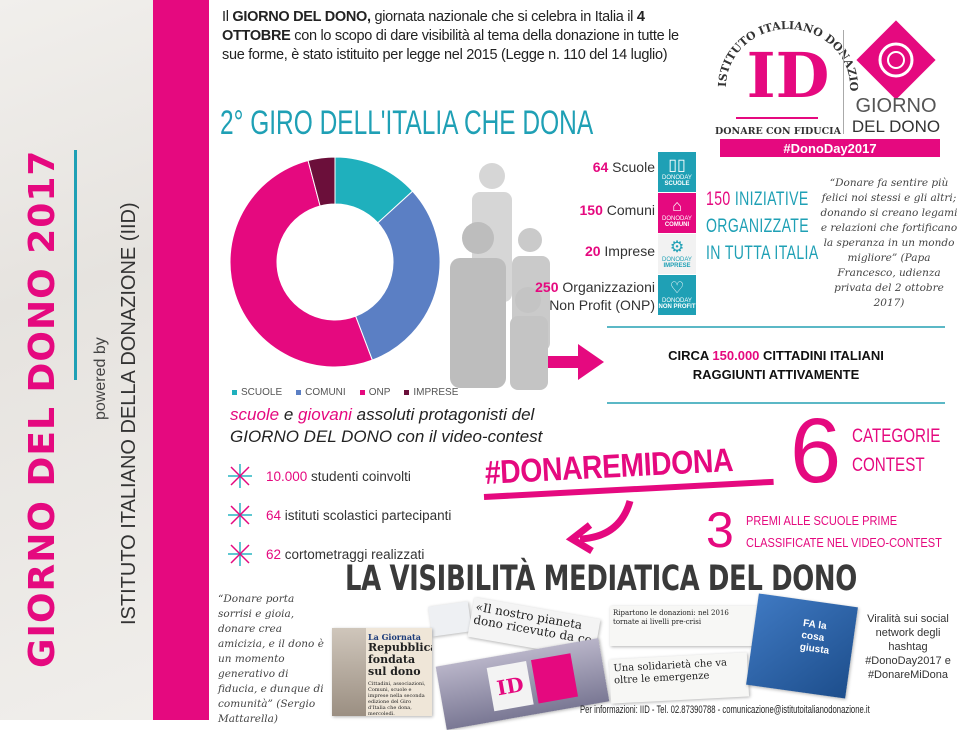 This screenshot has width=960, height=730. I want to click on stat-badge: ⌂ DONODAY COMUNI, so click(677, 213).